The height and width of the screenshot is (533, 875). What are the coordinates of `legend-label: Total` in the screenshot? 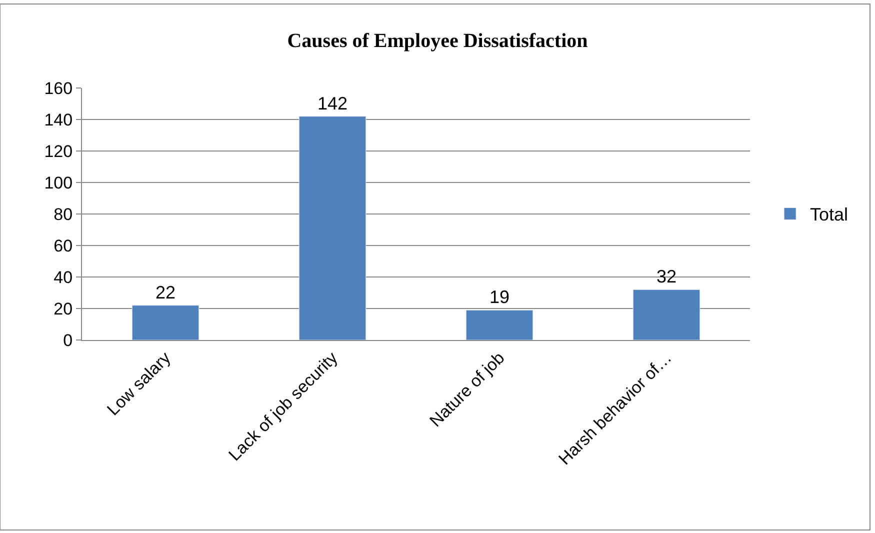 It's located at (829, 214).